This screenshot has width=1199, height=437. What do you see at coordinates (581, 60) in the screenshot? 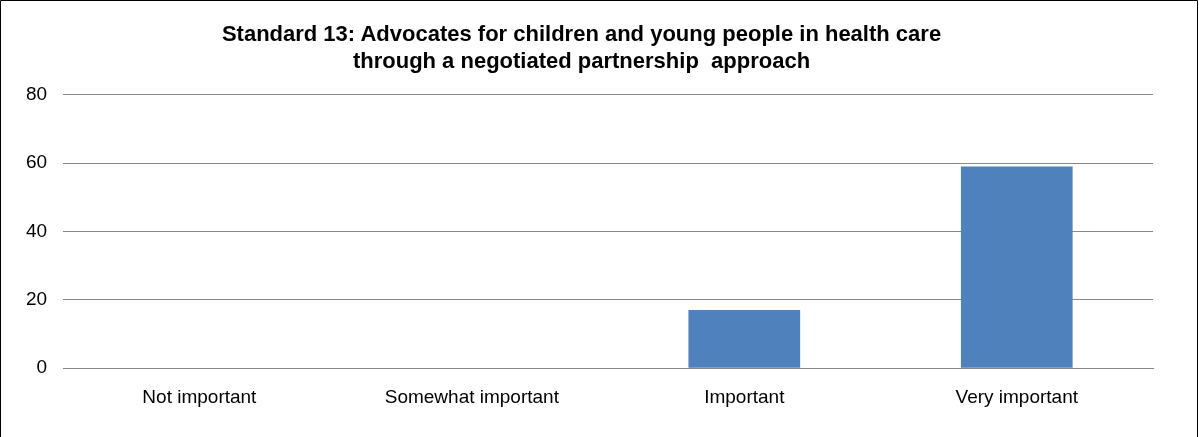
I see `text: through a negotiated partnership approach` at bounding box center [581, 60].